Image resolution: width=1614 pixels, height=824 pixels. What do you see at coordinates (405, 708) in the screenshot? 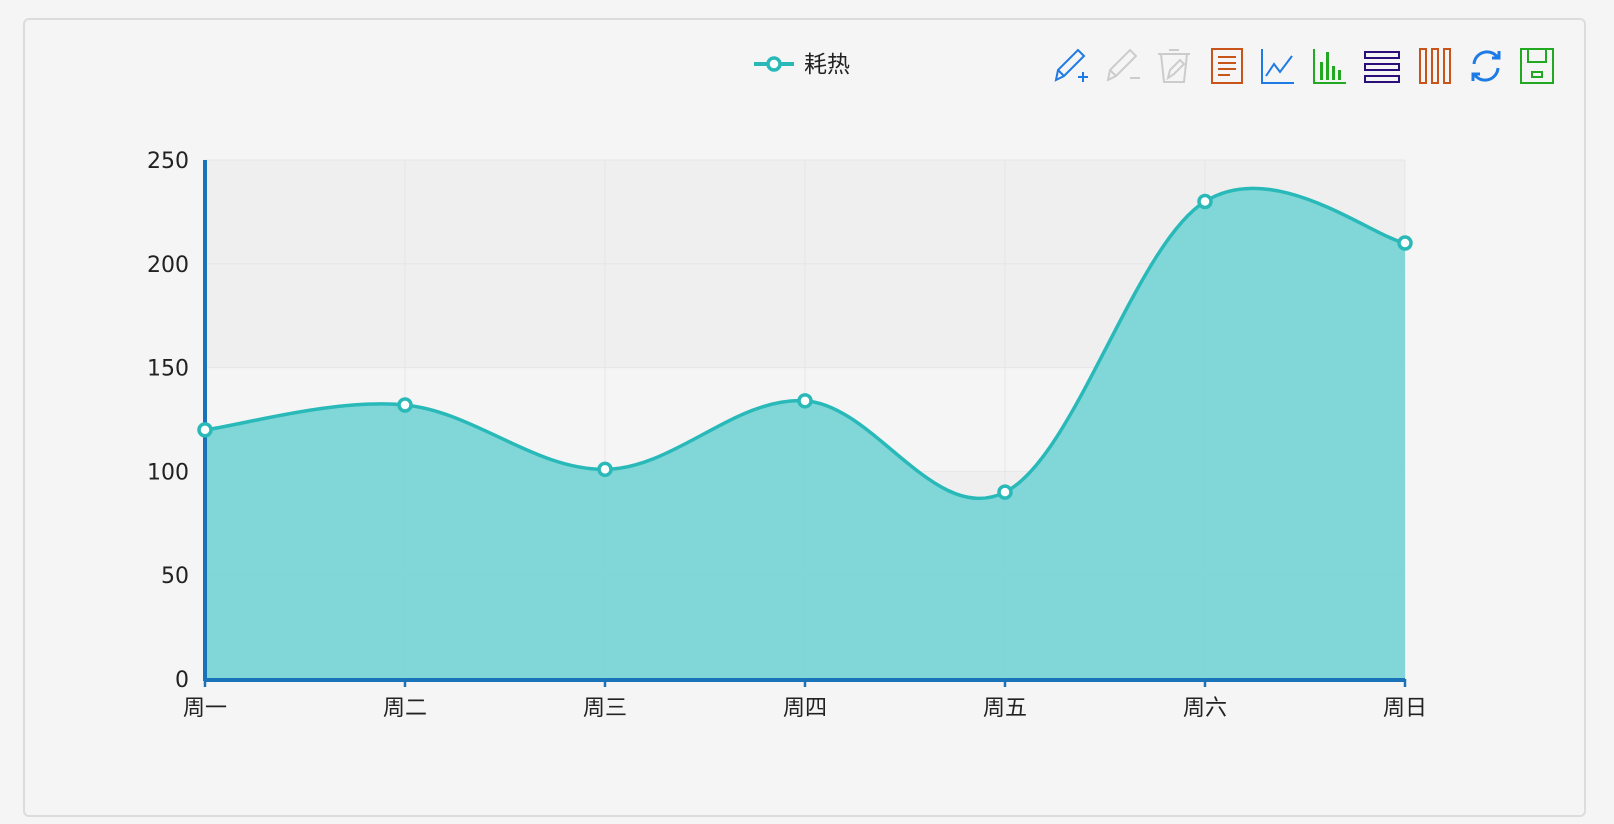
I see `x-tick-label: 周二` at bounding box center [405, 708].